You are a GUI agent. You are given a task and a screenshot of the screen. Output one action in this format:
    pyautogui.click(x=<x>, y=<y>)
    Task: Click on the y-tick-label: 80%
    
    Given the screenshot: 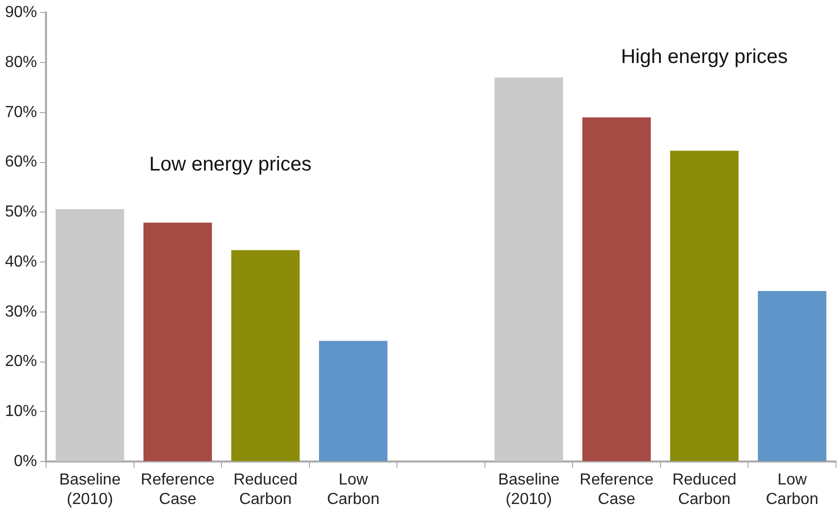 What is the action you would take?
    pyautogui.click(x=21, y=62)
    